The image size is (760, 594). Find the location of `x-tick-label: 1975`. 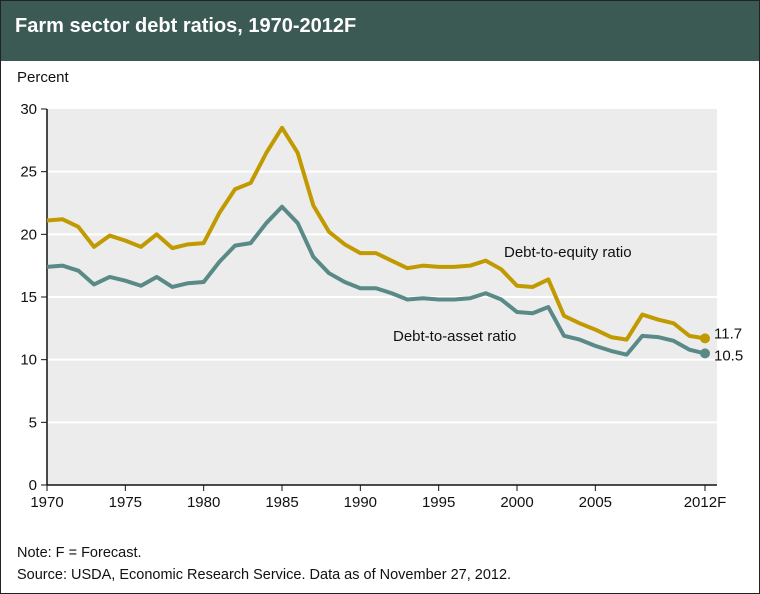

x-tick-label: 1975 is located at coordinates (125, 502).